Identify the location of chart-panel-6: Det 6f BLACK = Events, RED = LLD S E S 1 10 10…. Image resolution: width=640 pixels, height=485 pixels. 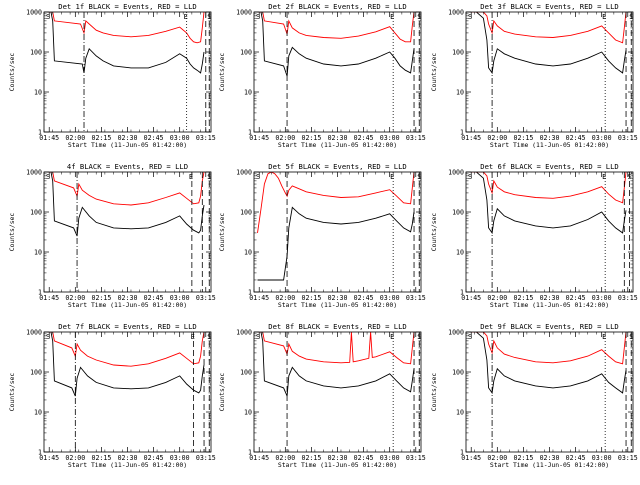
(534, 235).